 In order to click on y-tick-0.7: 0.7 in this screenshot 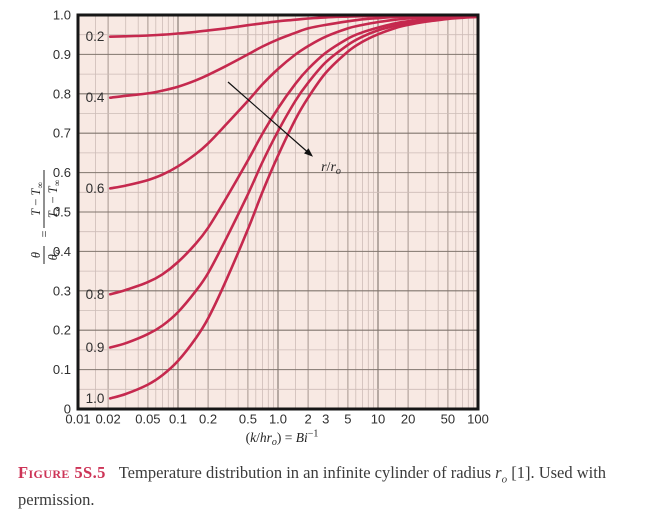, I will do `click(62, 133)`.